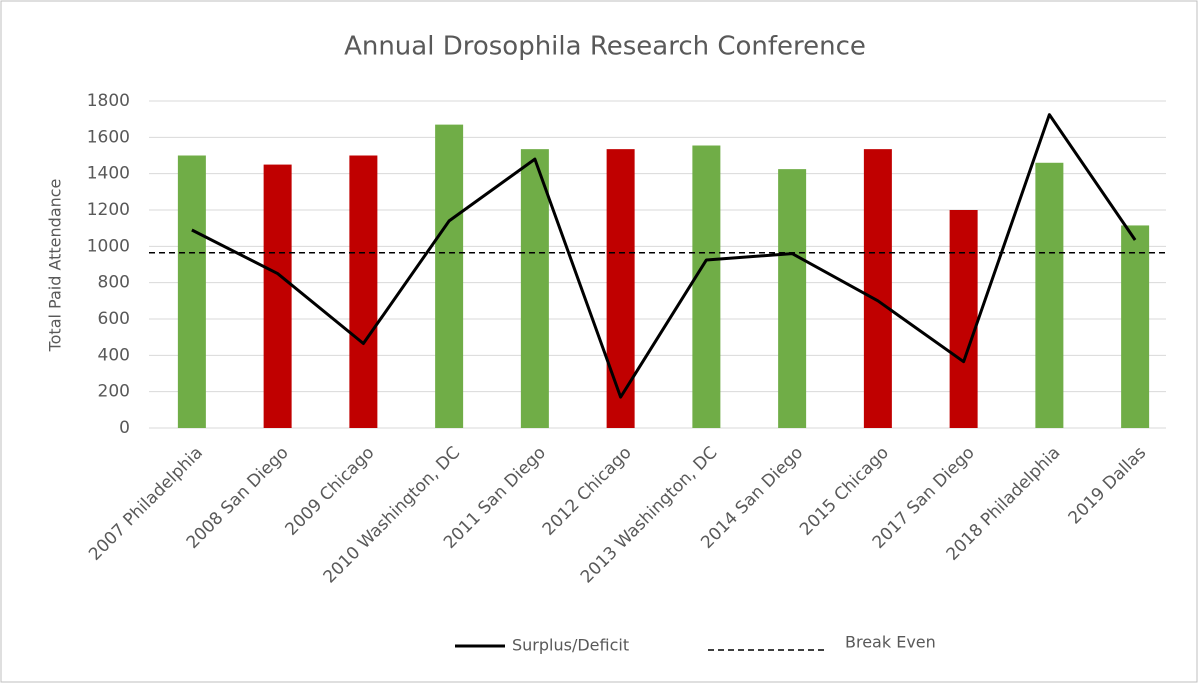 The image size is (1198, 683). Describe the element at coordinates (108, 101) in the screenshot. I see `y-tick-label: 1800` at that location.